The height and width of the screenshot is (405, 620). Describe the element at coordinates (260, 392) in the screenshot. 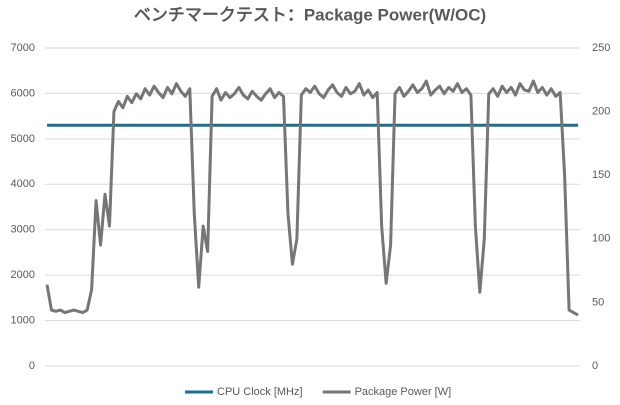

I see `legend-label: CPU Clock [MHz]` at that location.